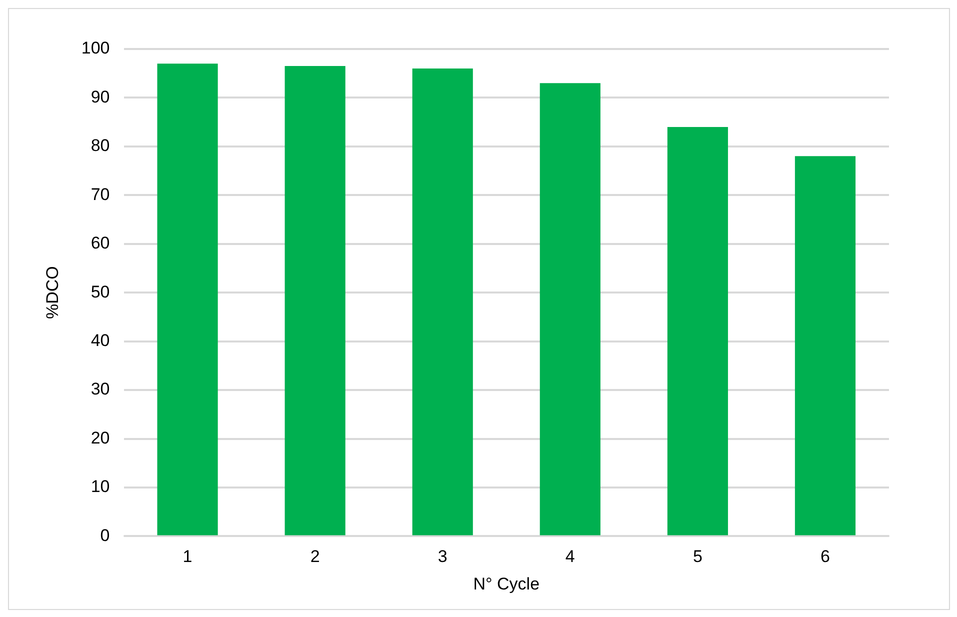  Describe the element at coordinates (100, 389) in the screenshot. I see `y-tick-label: 30` at that location.